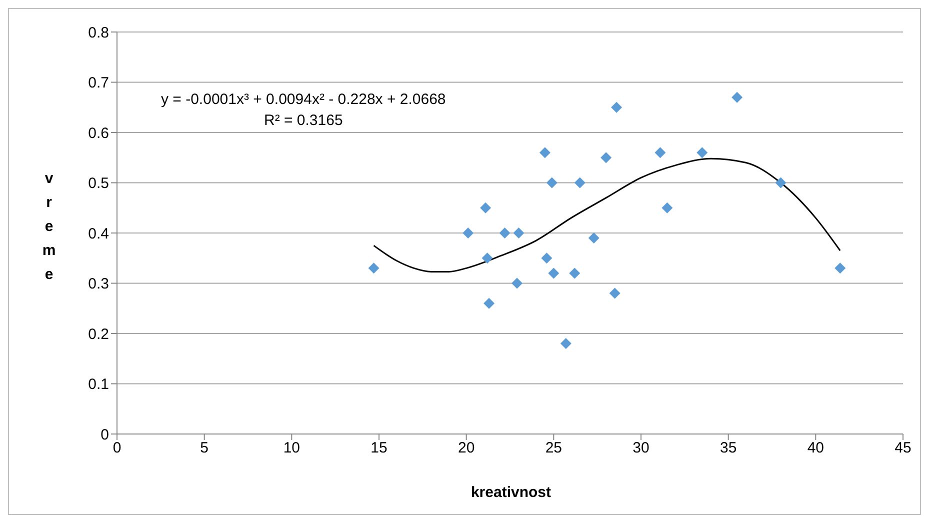  What do you see at coordinates (291, 448) in the screenshot?
I see `x-tick-label: 10` at bounding box center [291, 448].